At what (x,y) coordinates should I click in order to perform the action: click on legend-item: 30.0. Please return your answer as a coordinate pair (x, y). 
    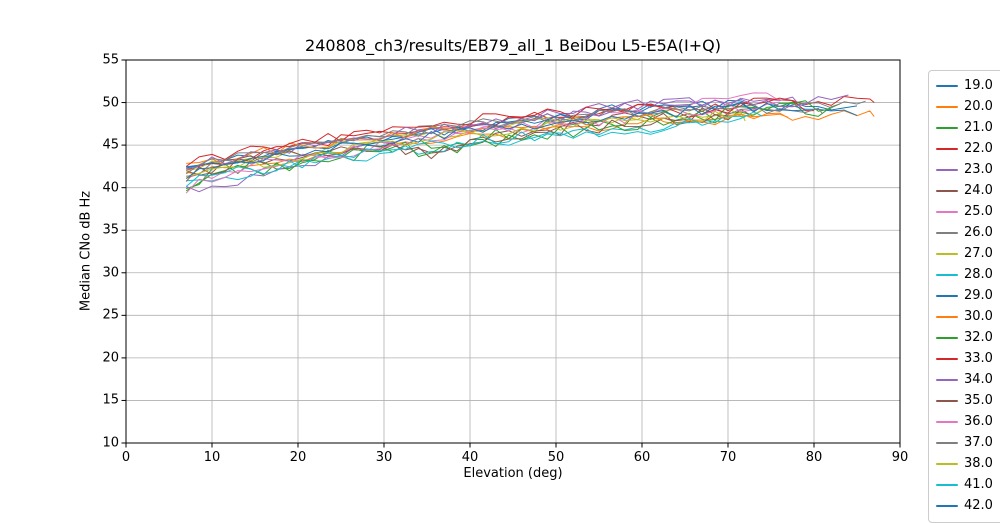
    Looking at the image, I should click on (968, 316).